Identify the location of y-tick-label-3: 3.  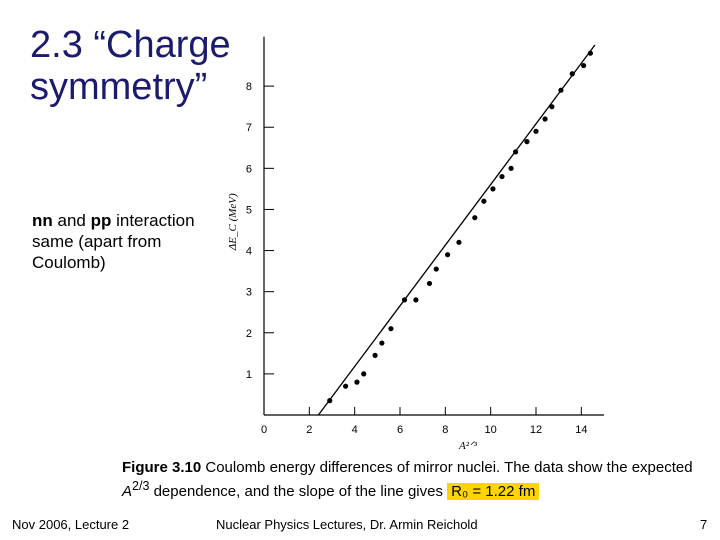
(249, 293).